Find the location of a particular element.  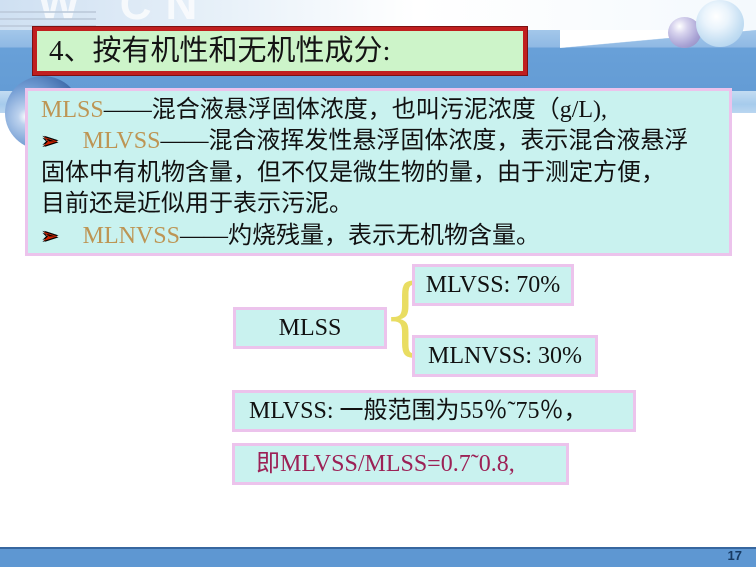

curly-brace-decoration: { is located at coordinates (405, 315).